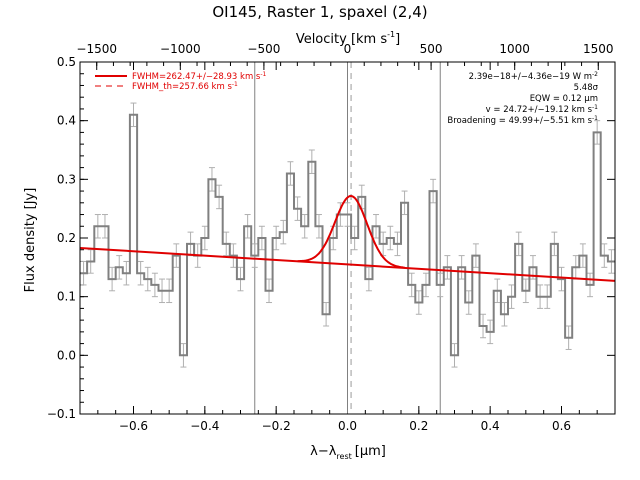 Image resolution: width=640 pixels, height=480 pixels. I want to click on x-tick-label: −0.6, so click(133, 426).